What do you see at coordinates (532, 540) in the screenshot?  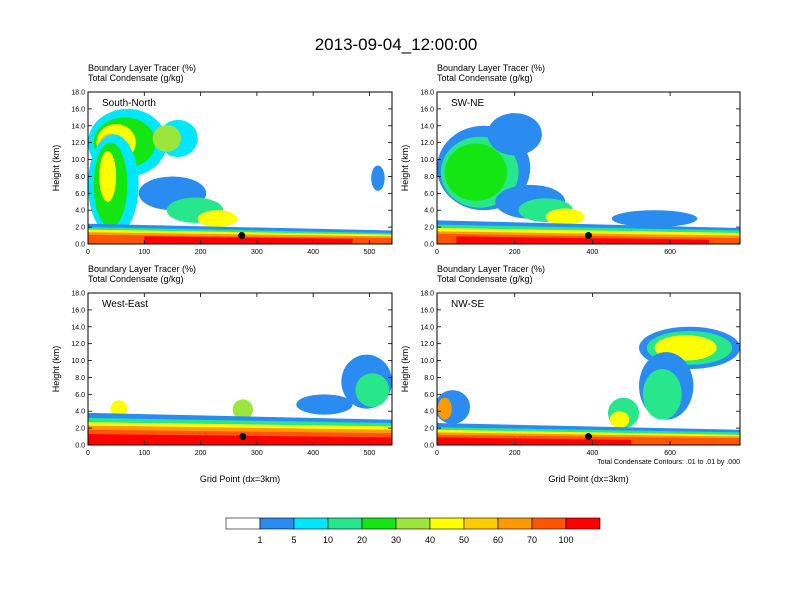 I see `colorbar-label: 70` at bounding box center [532, 540].